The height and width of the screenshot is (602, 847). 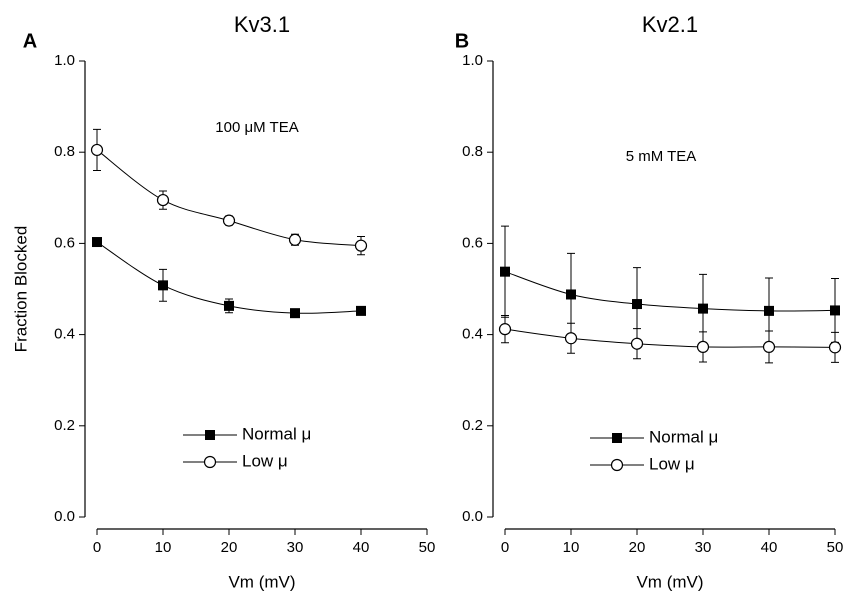 I want to click on panel-label: B, so click(x=462, y=41).